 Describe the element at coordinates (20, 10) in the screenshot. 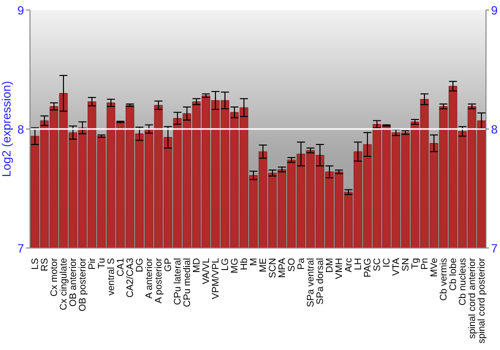

I see `y-tick-label: 9` at that location.